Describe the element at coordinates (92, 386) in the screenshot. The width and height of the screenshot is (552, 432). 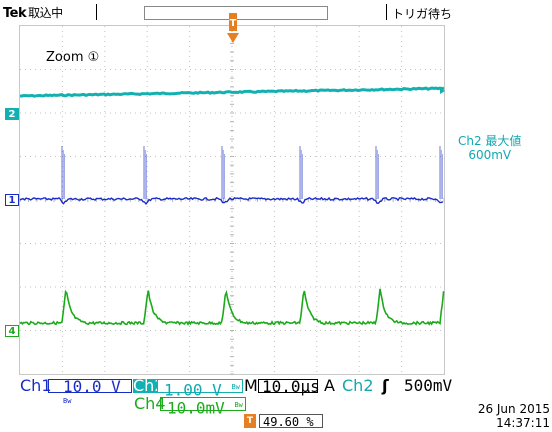
I see `ch1-scale-value: 10.0 V` at that location.